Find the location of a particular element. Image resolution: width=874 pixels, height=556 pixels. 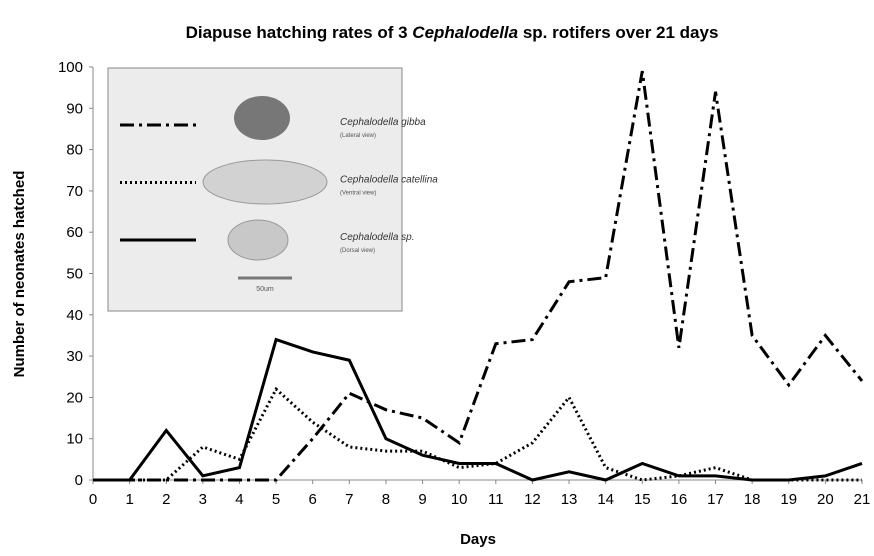

x-tick-label: 3 is located at coordinates (203, 499).